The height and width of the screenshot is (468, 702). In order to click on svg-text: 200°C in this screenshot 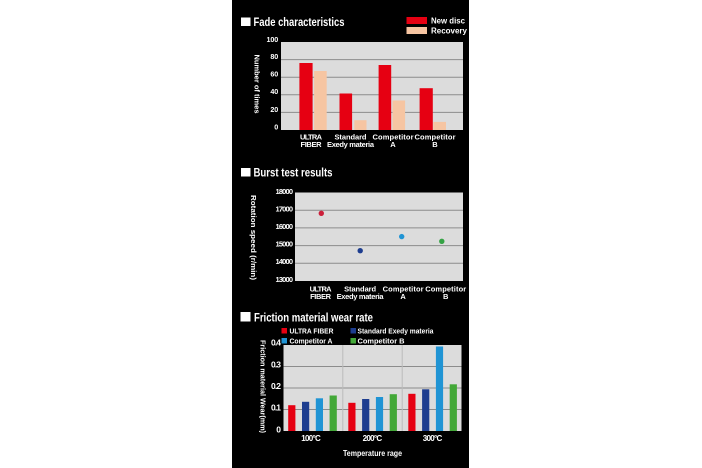, I will do `click(373, 438)`.